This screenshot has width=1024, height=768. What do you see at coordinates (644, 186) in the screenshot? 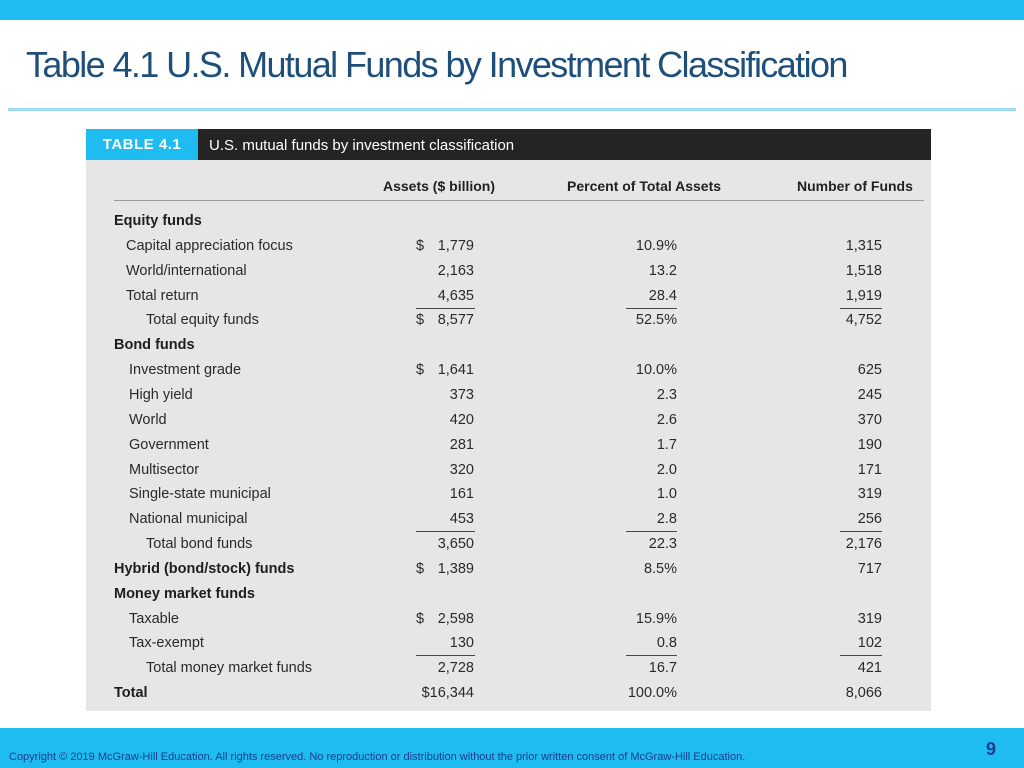
I see `column-header-percent: Percent of Total Assets` at bounding box center [644, 186].